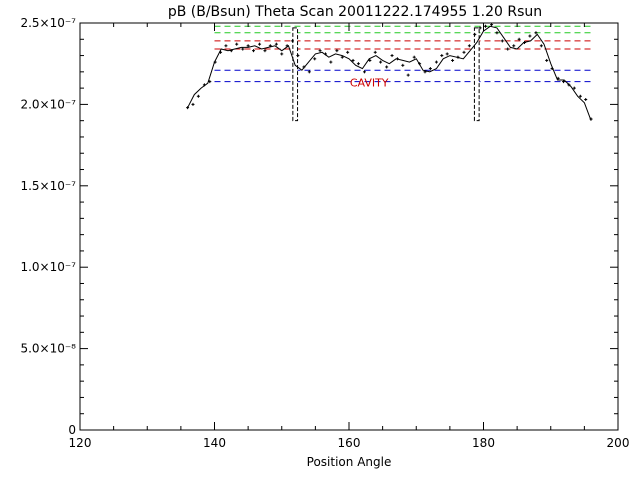 The image size is (640, 480). I want to click on x-tick-label: 120, so click(80, 443).